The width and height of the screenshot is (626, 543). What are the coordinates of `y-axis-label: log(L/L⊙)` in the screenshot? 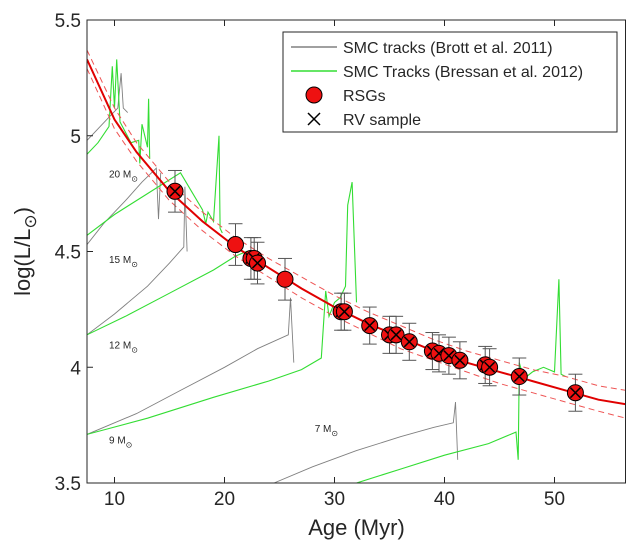 It's located at (25, 251).